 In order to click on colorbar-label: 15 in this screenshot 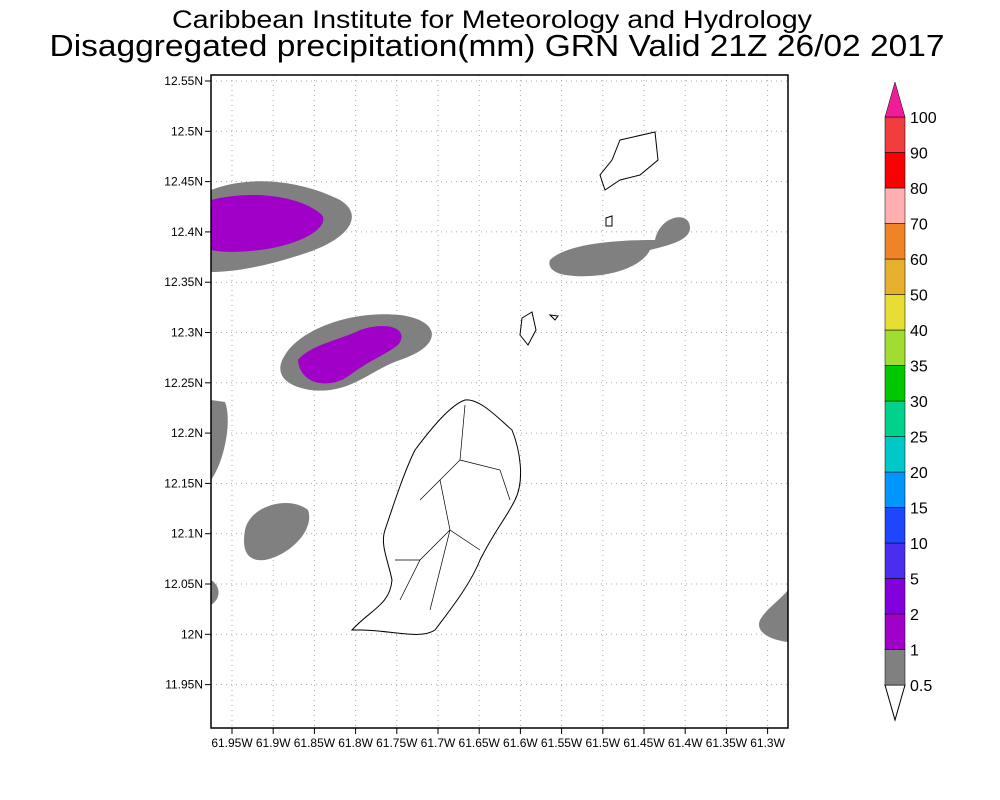, I will do `click(919, 509)`.